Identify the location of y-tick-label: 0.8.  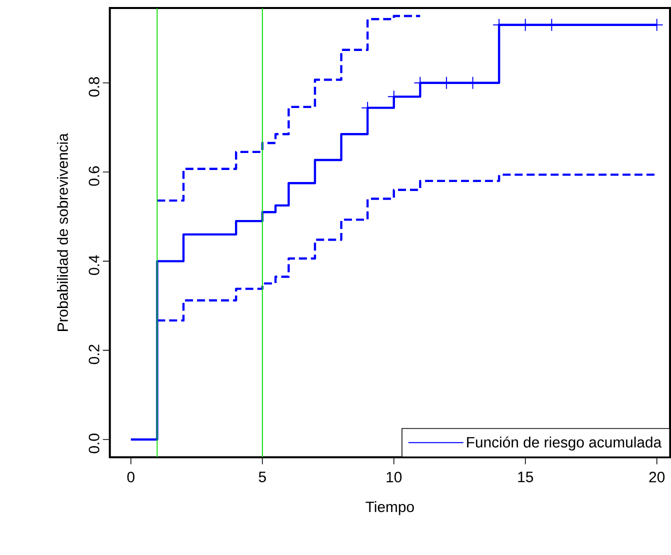
(94, 87).